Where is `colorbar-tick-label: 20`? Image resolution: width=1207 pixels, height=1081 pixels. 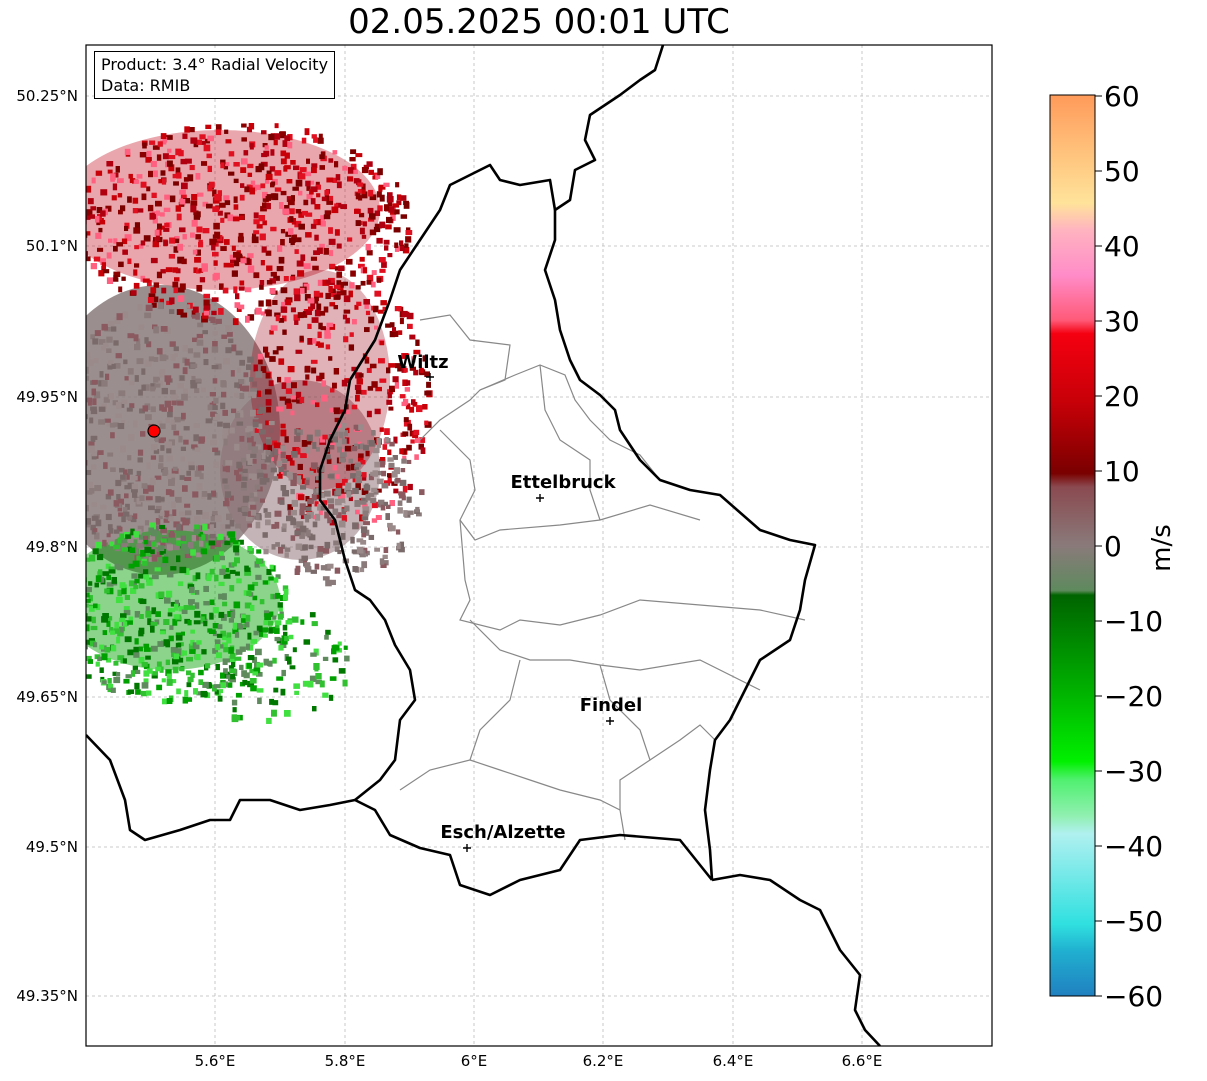 colorbar-tick-label: 20 is located at coordinates (1122, 396).